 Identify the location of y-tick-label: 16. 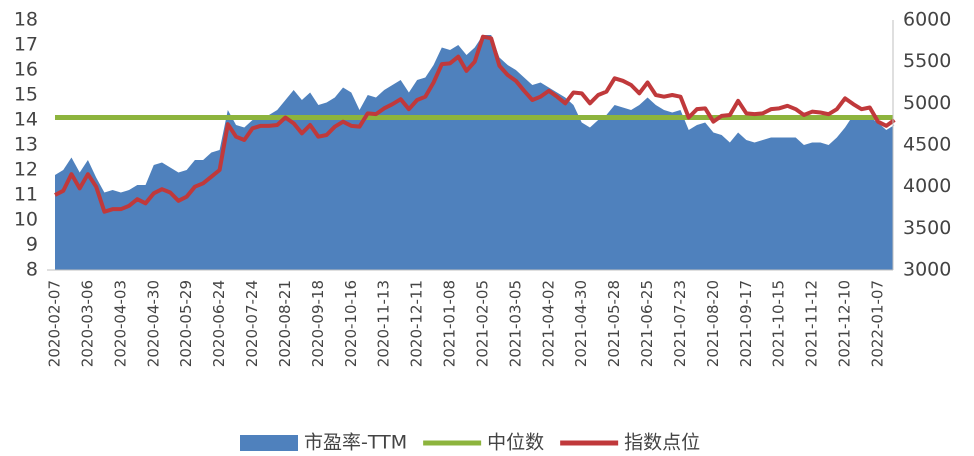
(26, 70).